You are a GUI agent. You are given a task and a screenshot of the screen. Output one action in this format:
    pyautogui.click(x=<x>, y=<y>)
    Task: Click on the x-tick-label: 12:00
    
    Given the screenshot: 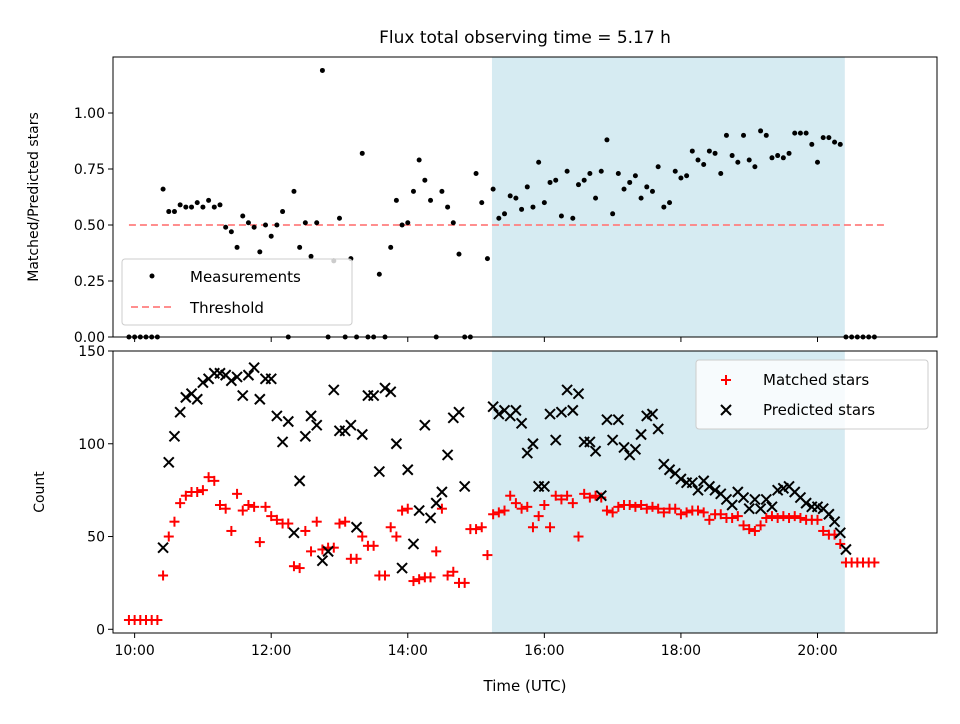 What is the action you would take?
    pyautogui.click(x=271, y=651)
    